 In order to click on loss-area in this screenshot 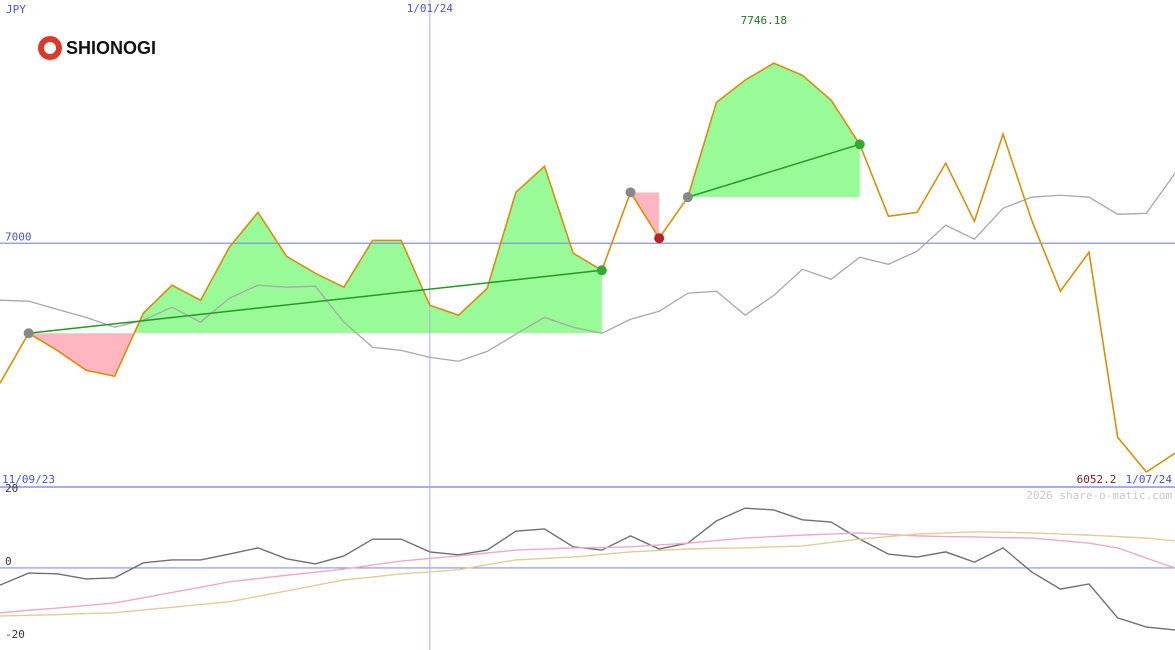, I will do `click(315, 355)`.